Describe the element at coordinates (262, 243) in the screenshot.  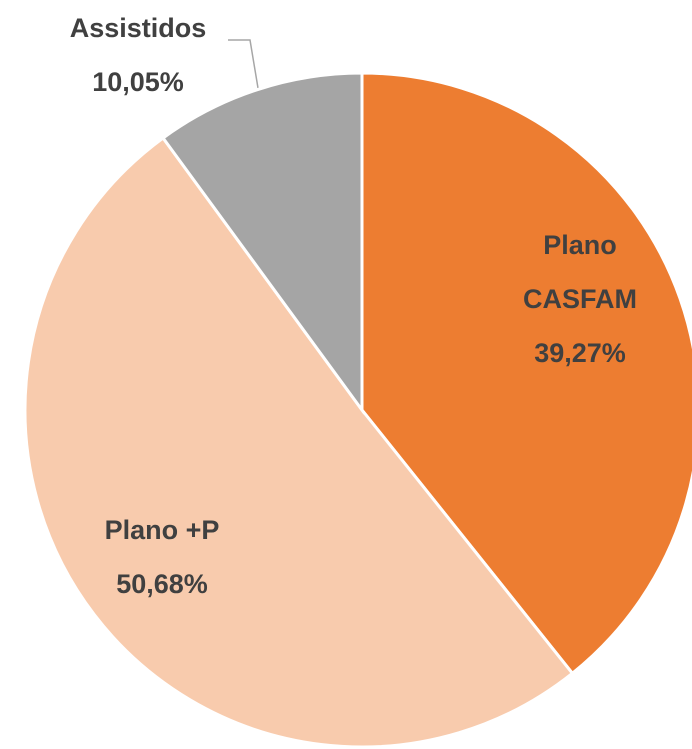
I see `pie-slice` at that location.